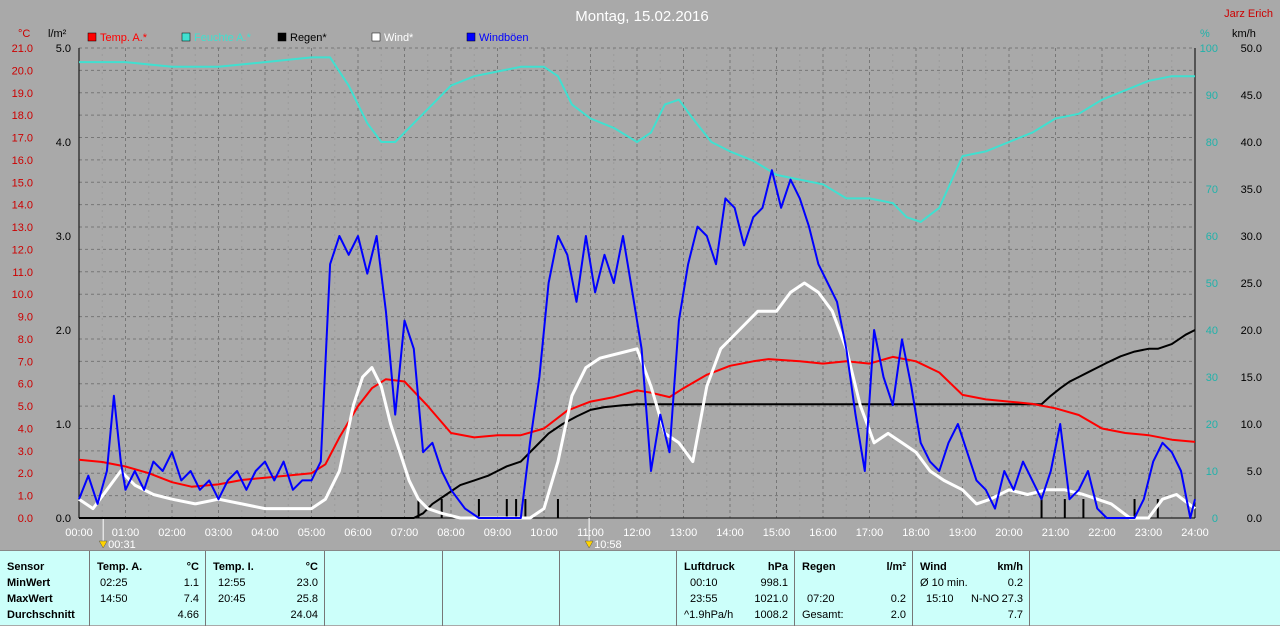 The height and width of the screenshot is (626, 1280). What do you see at coordinates (25, 362) in the screenshot?
I see `y-tick-label-temp: 7.0` at bounding box center [25, 362].